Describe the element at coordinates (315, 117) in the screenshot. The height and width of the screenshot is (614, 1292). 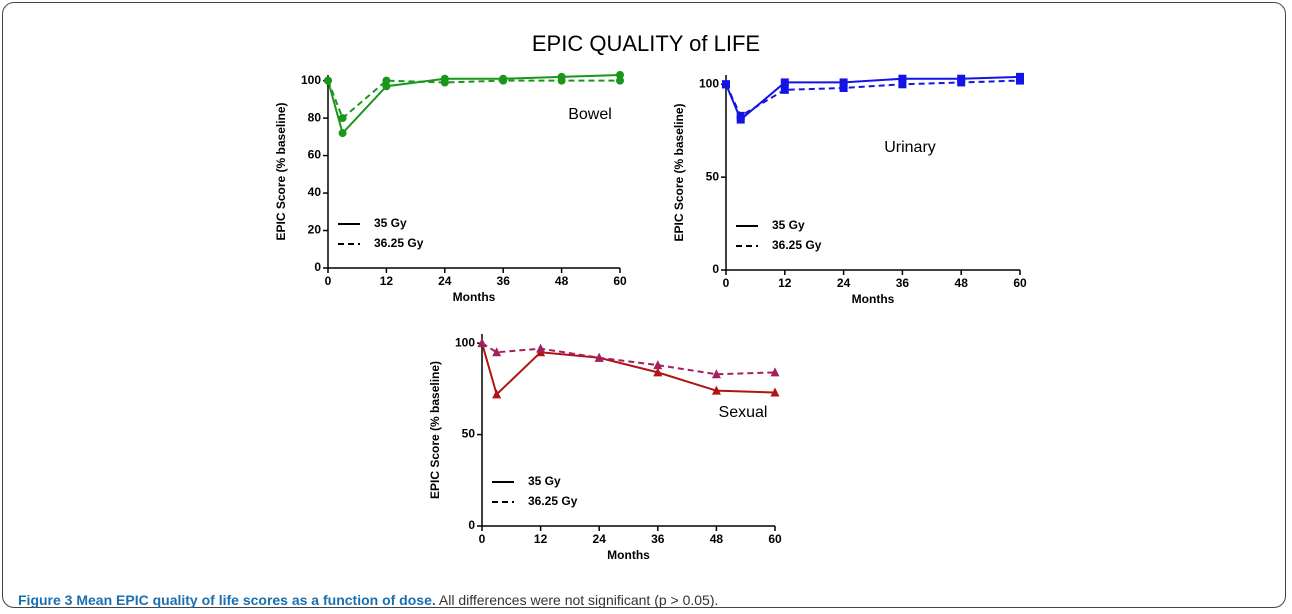
I see `y-tick-label: 80` at that location.